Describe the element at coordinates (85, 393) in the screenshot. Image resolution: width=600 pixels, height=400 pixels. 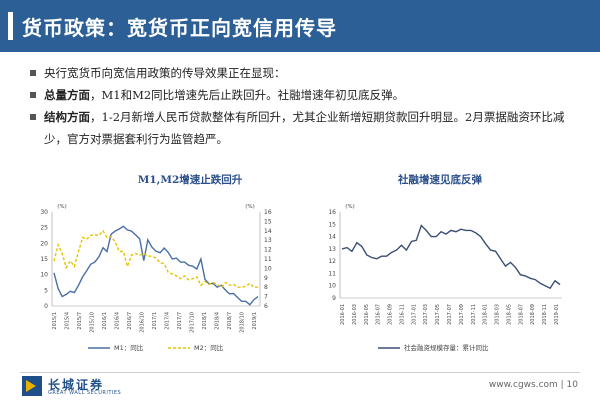
I see `logo-name-en: GREAT WALL SECURITIES` at that location.